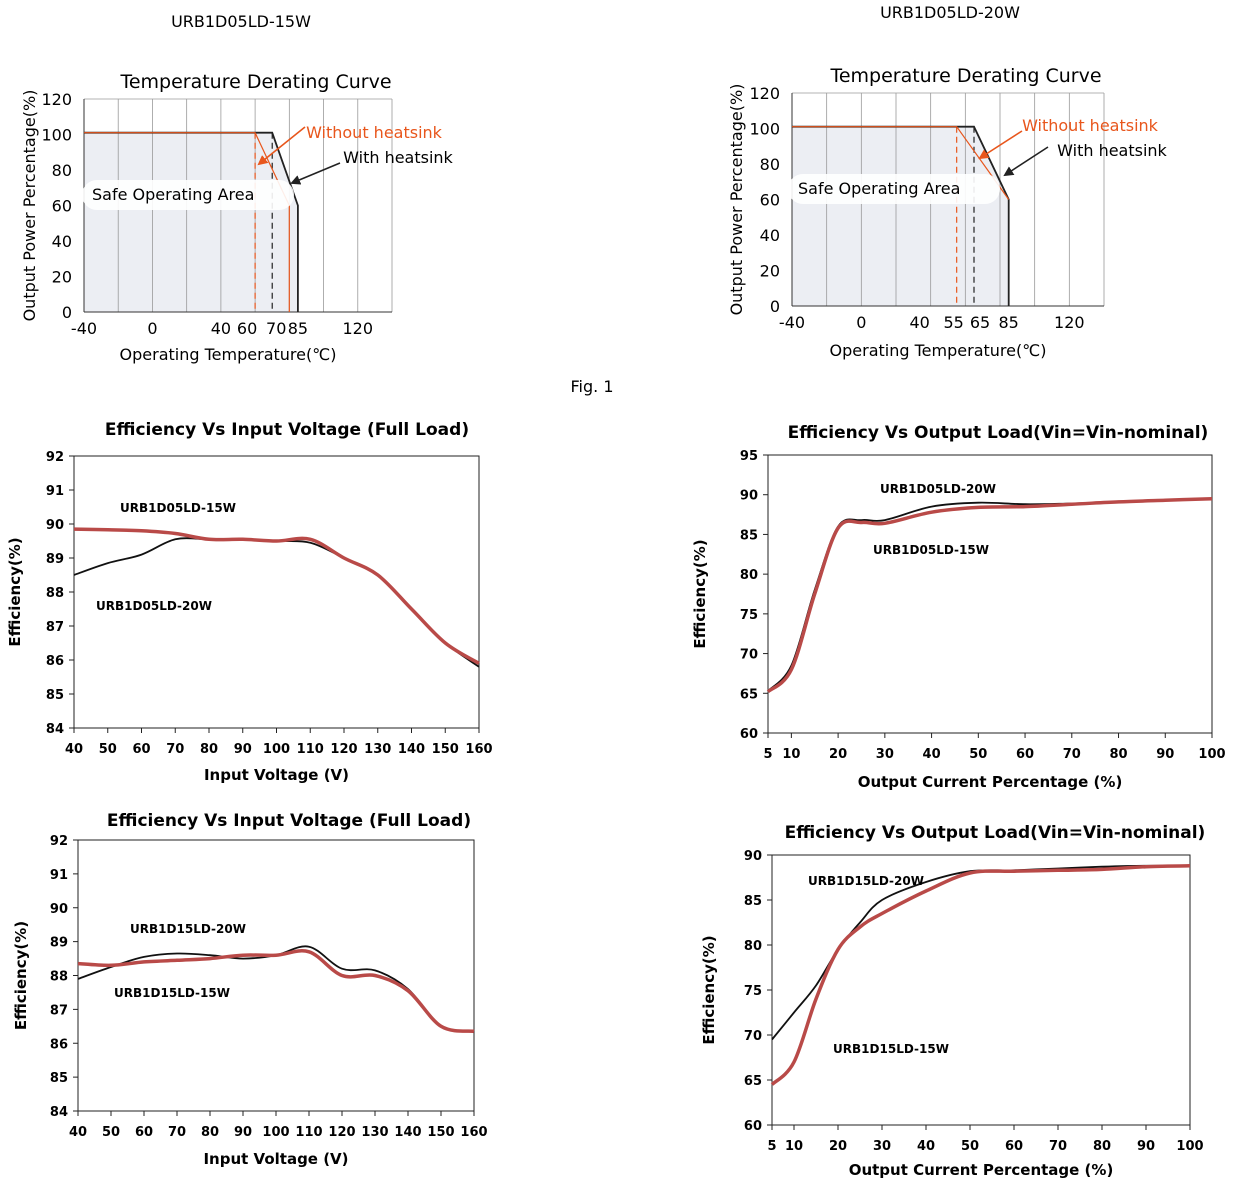 This screenshot has height=1182, width=1236. I want to click on x-axis-title: Operating Temperature(℃), so click(938, 350).